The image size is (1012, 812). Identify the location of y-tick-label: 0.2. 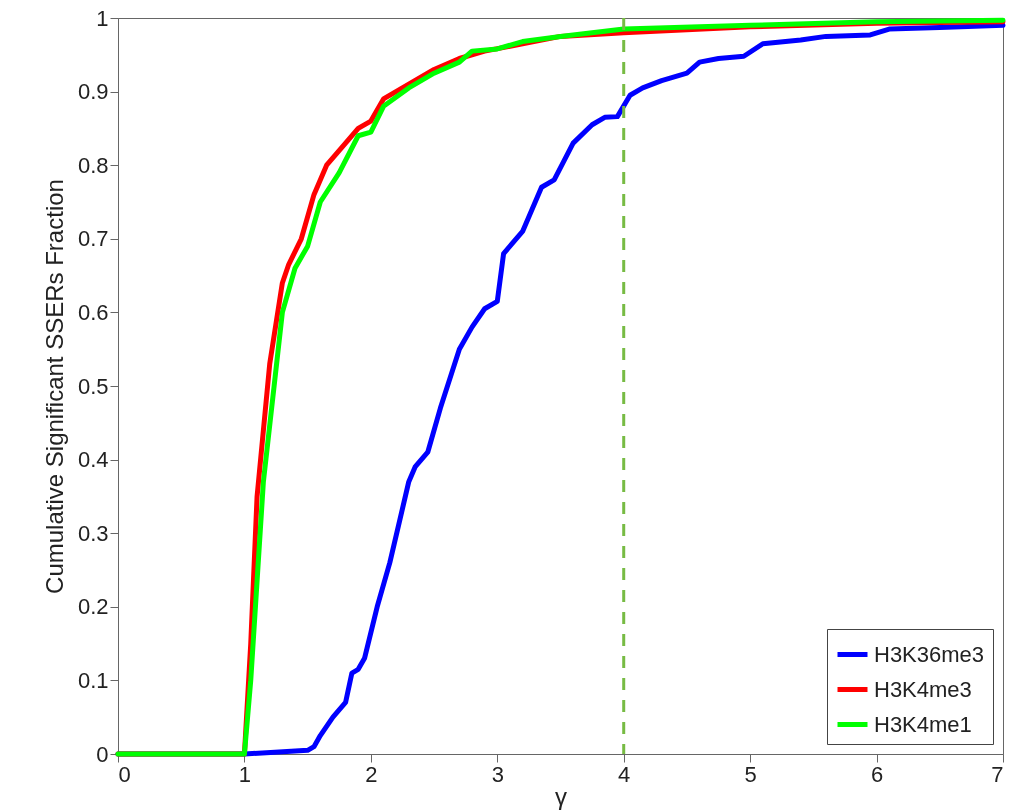
(93, 607).